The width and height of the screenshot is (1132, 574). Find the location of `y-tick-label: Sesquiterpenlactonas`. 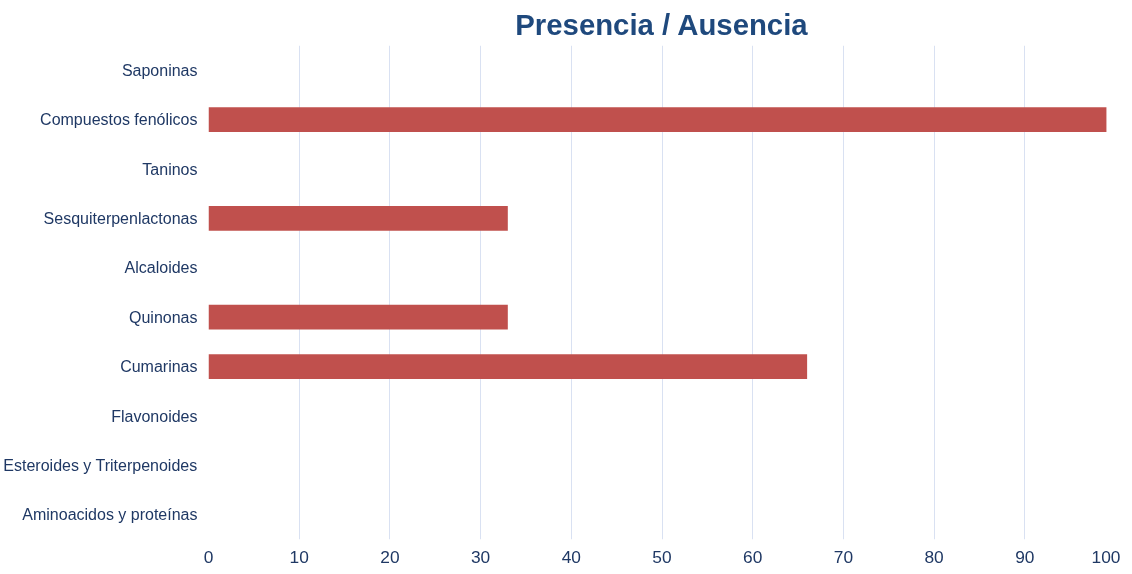

y-tick-label: Sesquiterpenlactonas is located at coordinates (120, 218).